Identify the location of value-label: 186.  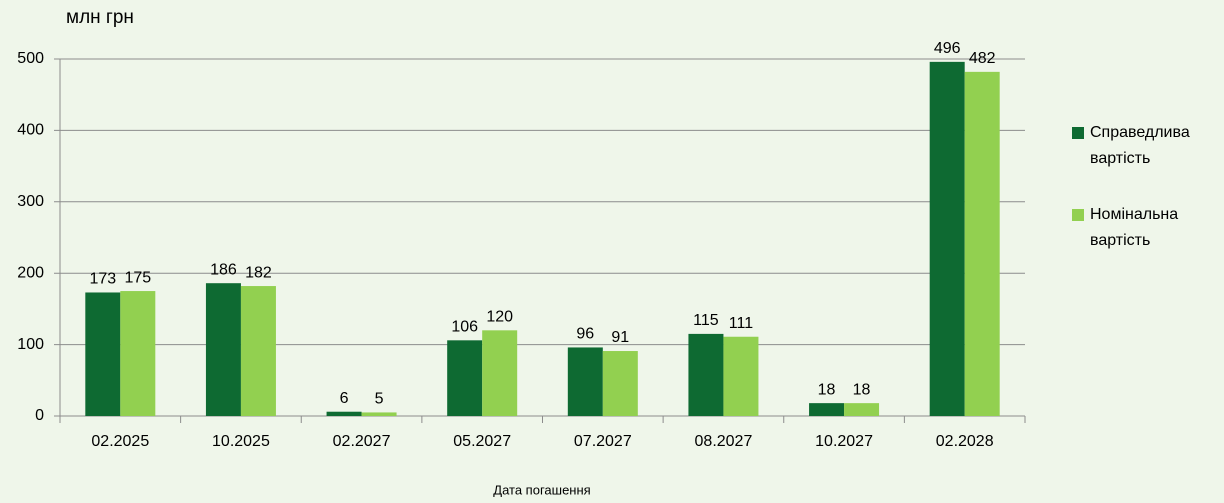
(223, 269).